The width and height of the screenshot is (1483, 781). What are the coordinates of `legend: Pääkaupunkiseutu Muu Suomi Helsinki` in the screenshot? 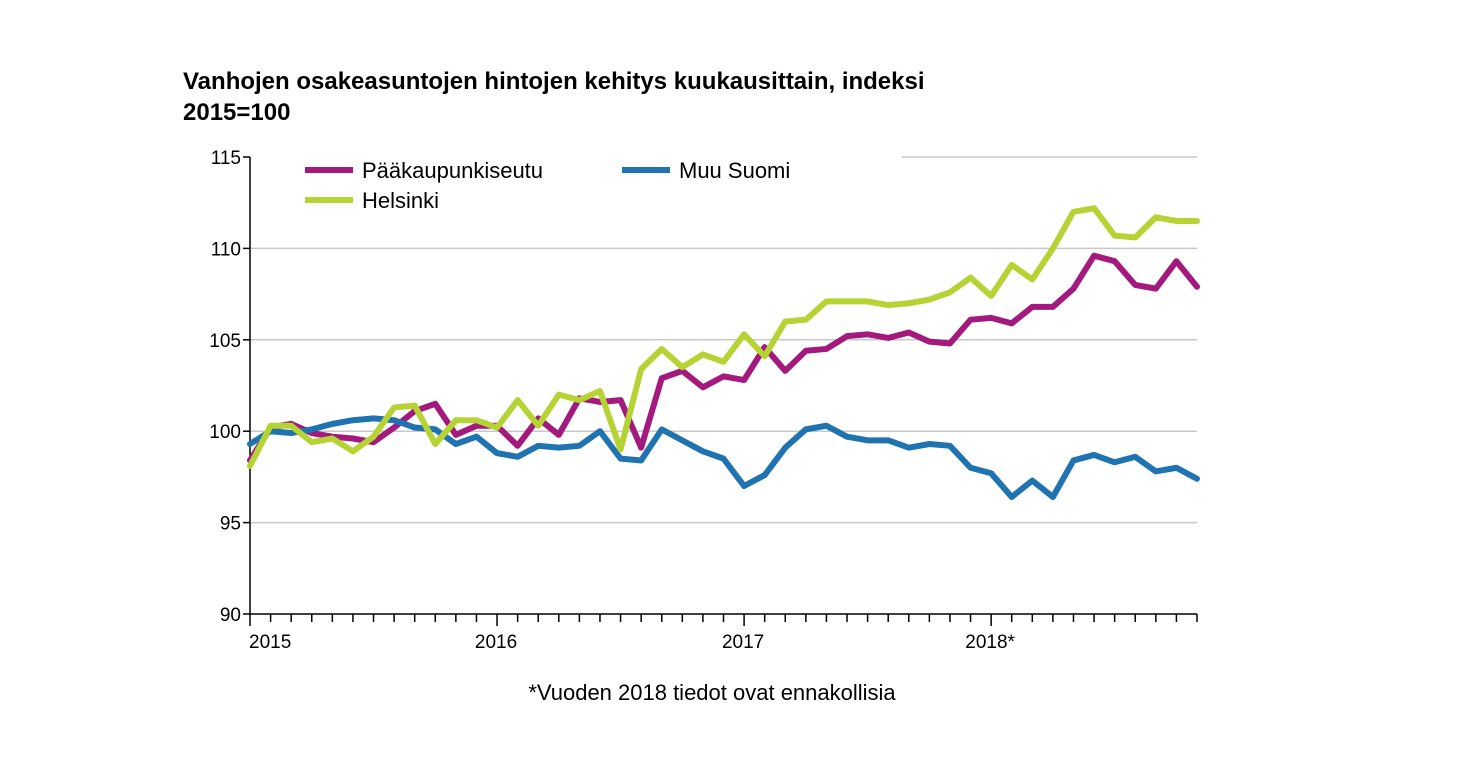 It's located at (547, 185).